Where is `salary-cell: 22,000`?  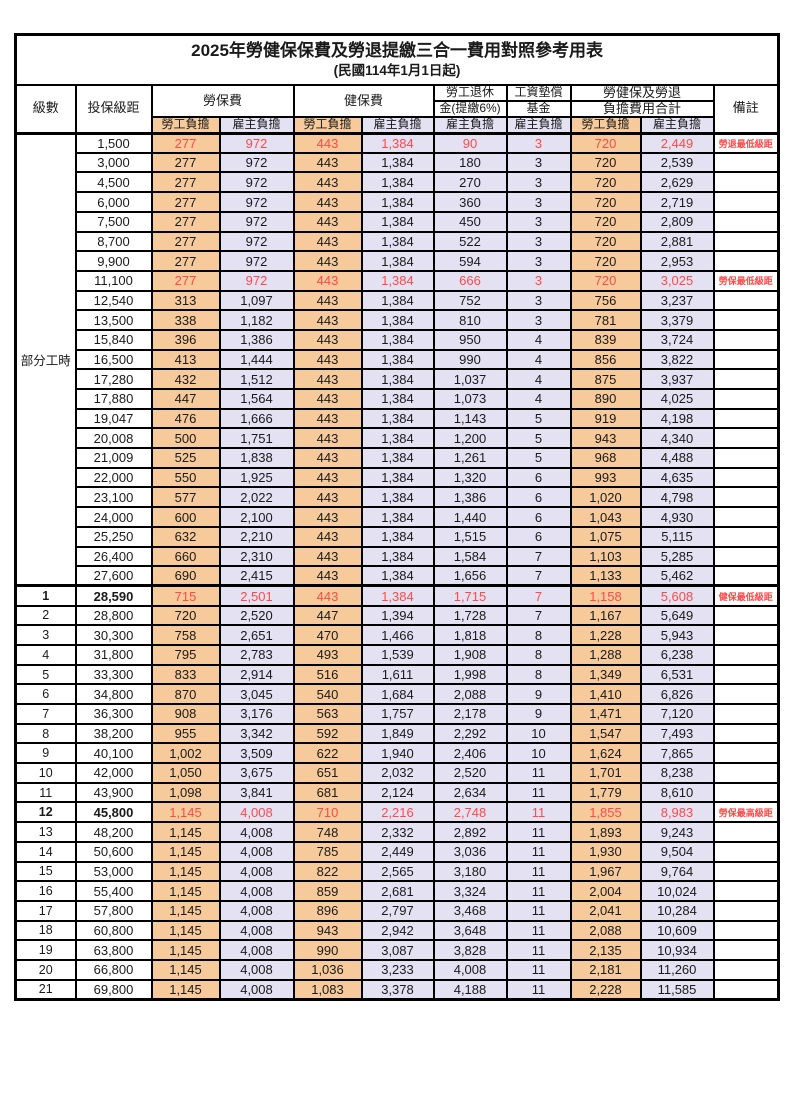
salary-cell: 22,000 is located at coordinates (113, 477).